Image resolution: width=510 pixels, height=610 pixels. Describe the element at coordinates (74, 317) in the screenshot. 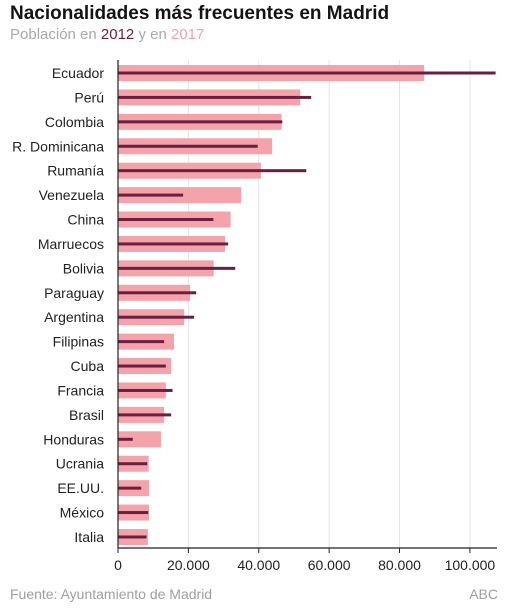

I see `category-label-argentina: Argentina` at that location.